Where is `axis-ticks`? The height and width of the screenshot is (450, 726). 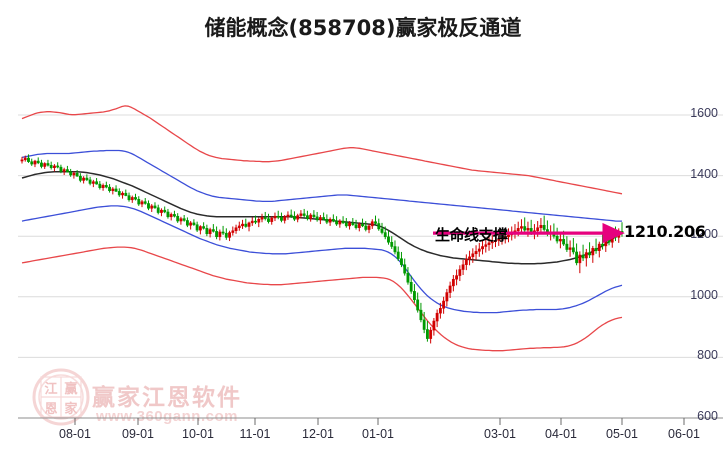
axis-ticks is located at coordinates (379, 421).